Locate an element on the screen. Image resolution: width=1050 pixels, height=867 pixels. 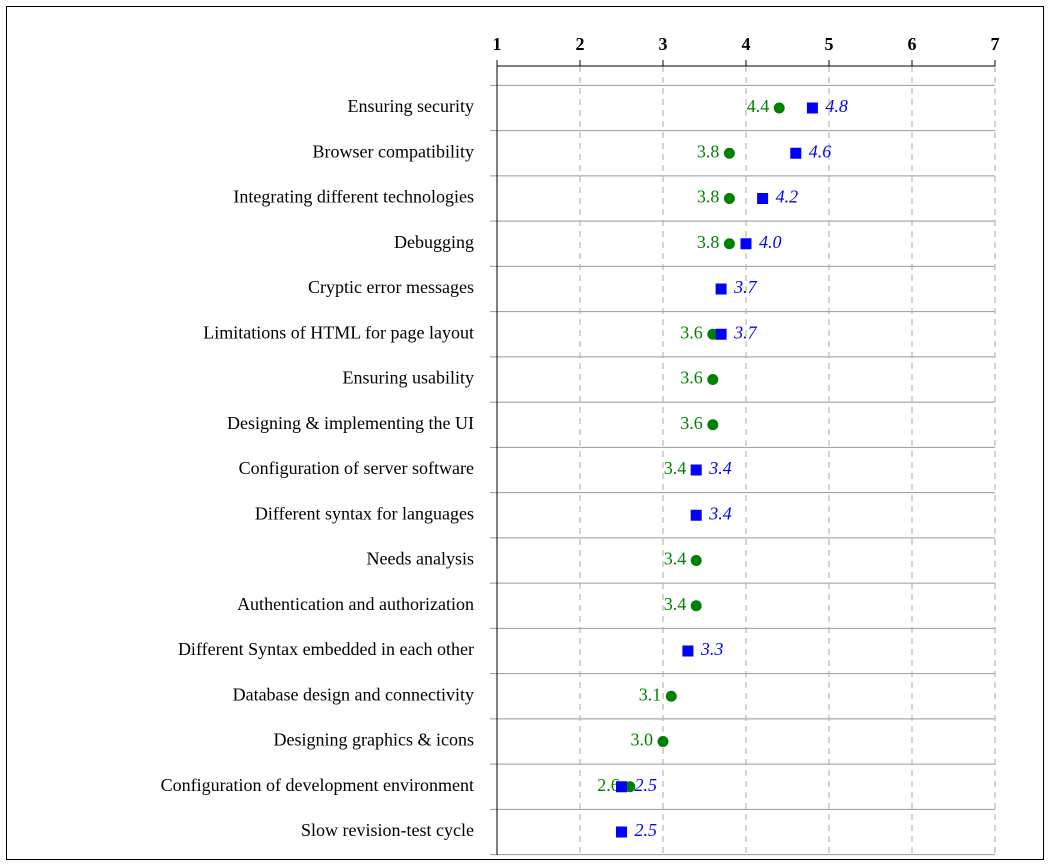
x-tick-label: 7 is located at coordinates (995, 44).